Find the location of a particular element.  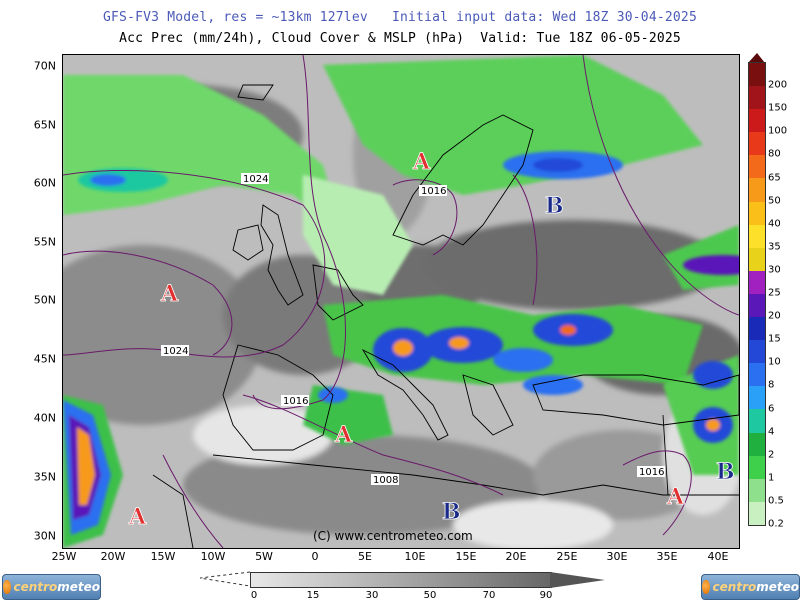

colorbar-label: 10 is located at coordinates (774, 362).